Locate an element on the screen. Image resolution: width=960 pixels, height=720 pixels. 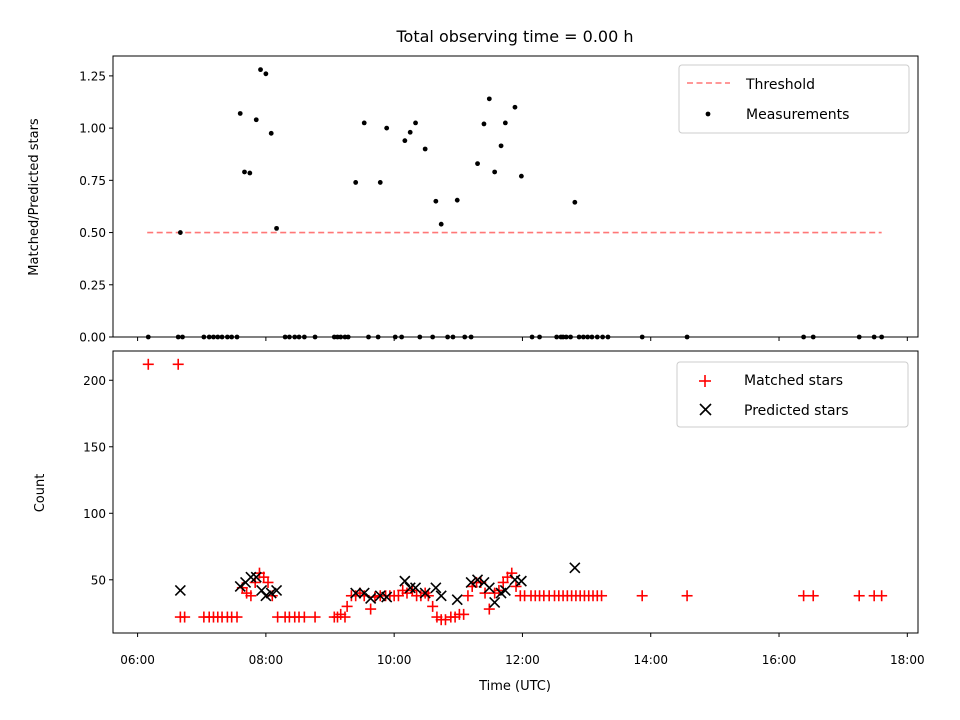
bottom-y-tick-label: 200 is located at coordinates (94, 381).